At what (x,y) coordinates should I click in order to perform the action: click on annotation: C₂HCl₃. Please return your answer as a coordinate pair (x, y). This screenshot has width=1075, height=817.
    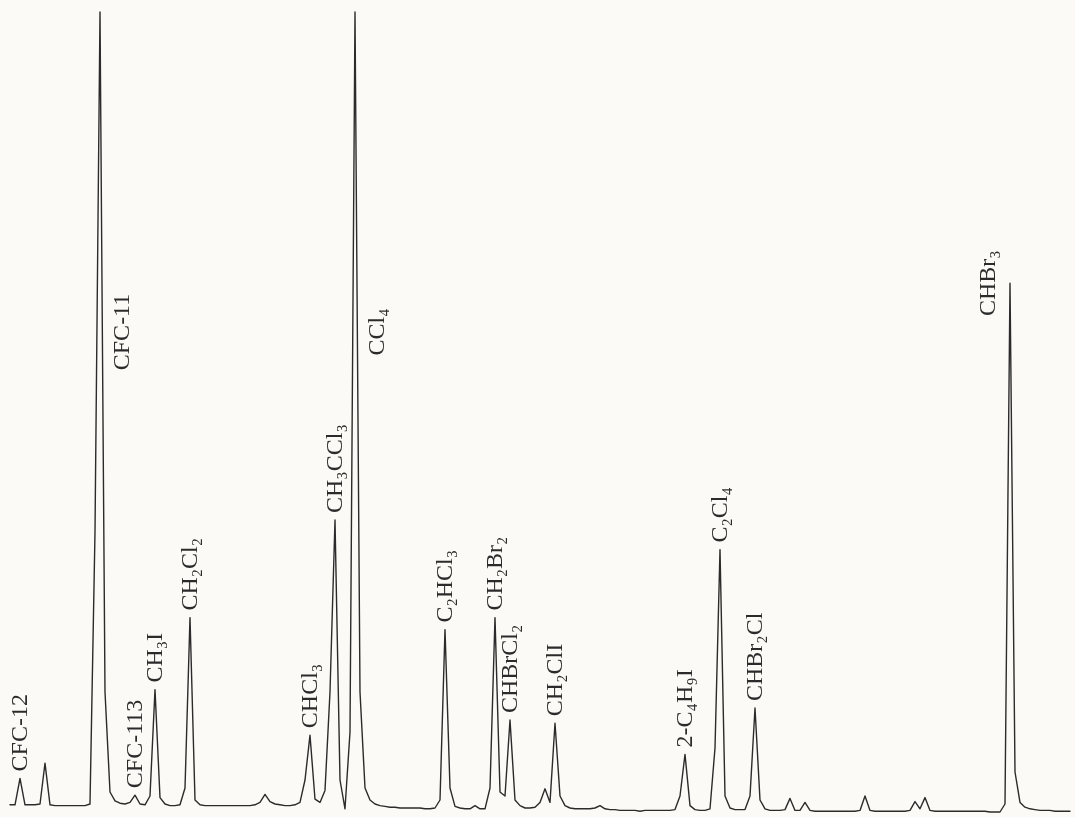
    Looking at the image, I should click on (444, 586).